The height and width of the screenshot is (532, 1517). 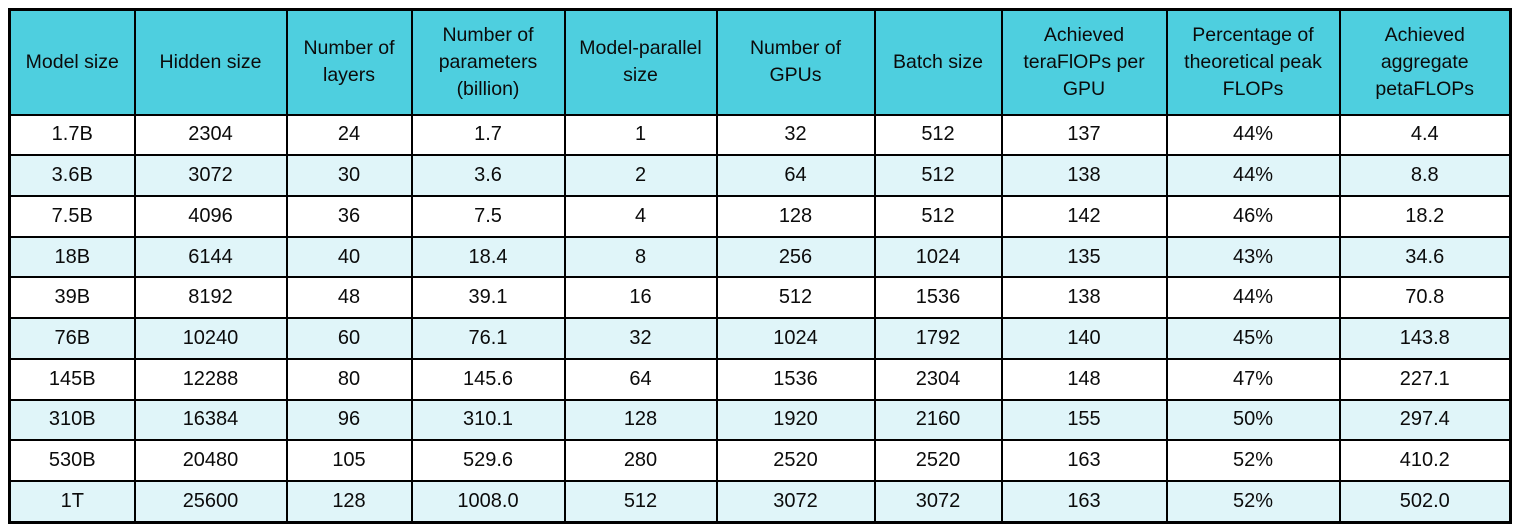 What do you see at coordinates (640, 175) in the screenshot?
I see `table-cell: 2` at bounding box center [640, 175].